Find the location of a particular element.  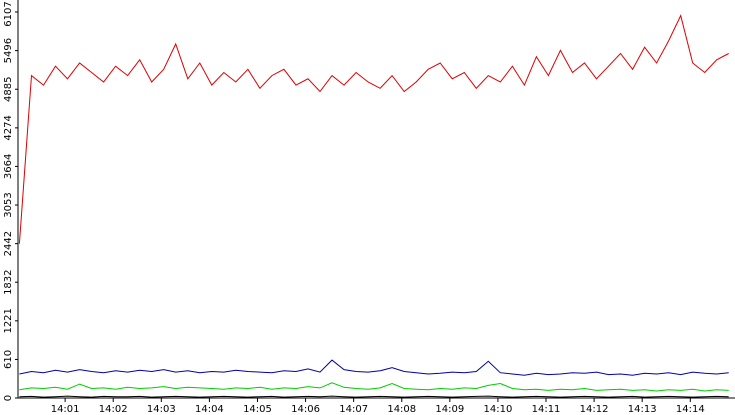

x-tick-label: 14:07 is located at coordinates (353, 409).